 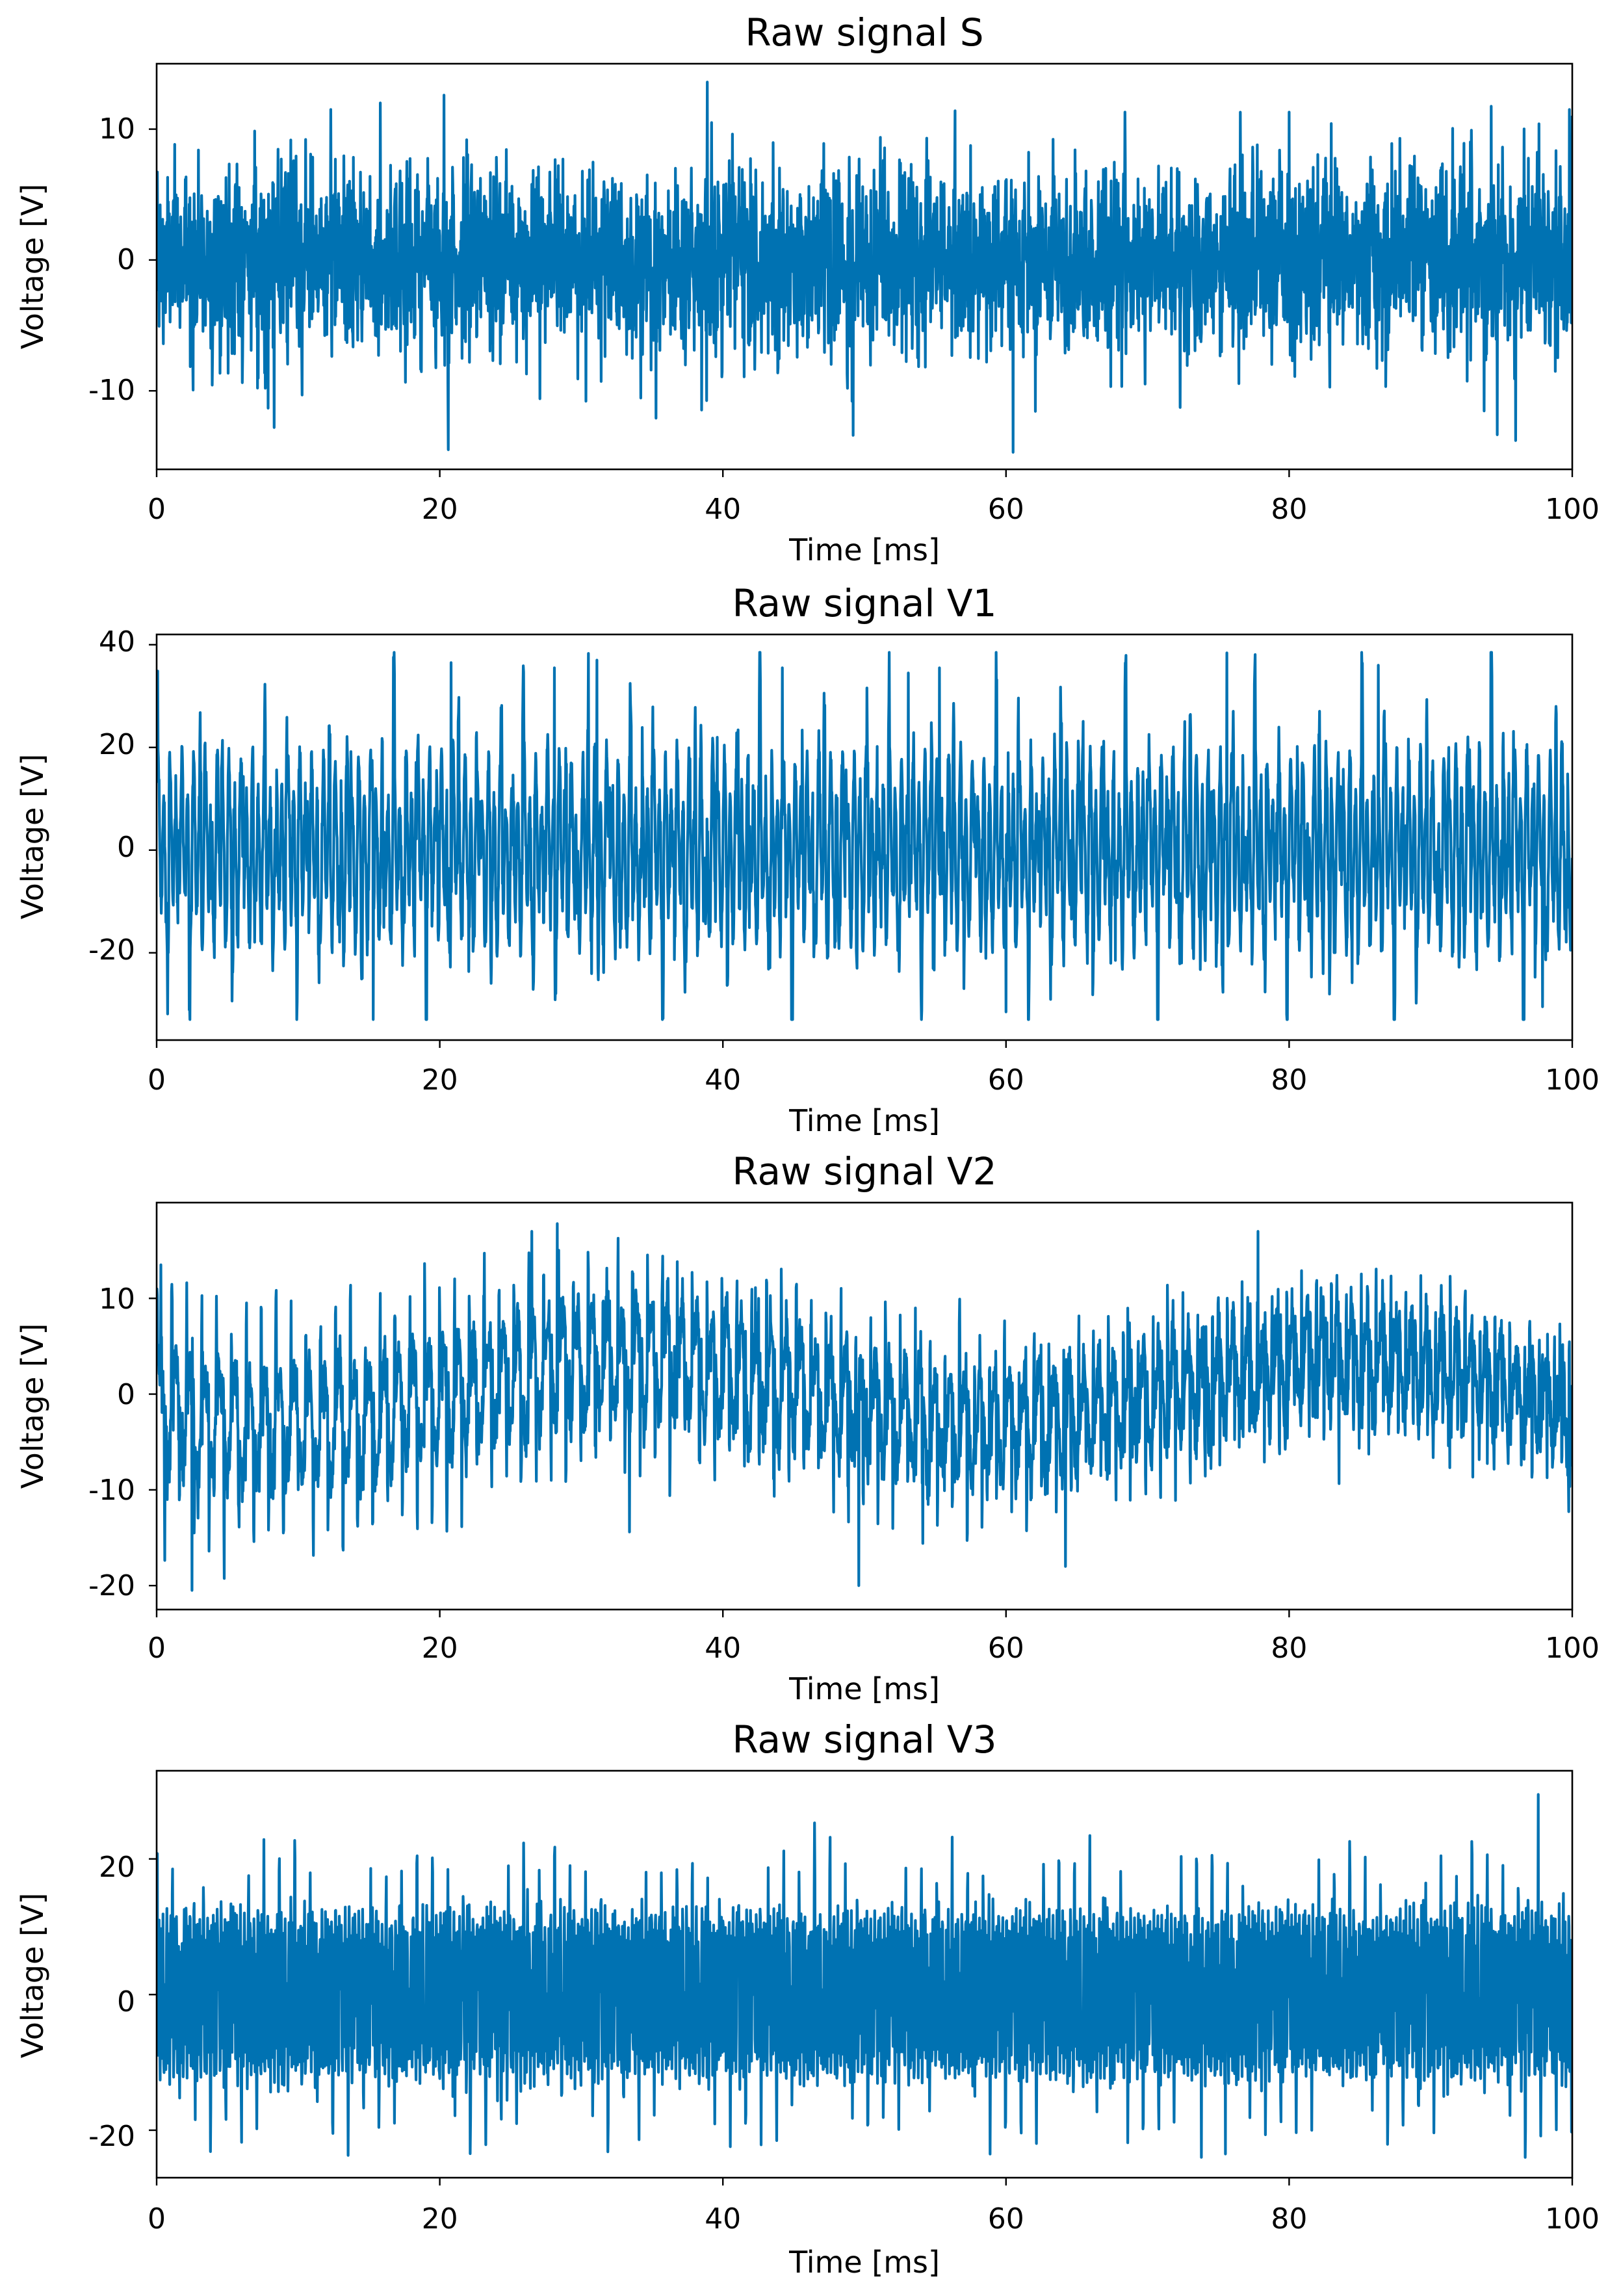 What do you see at coordinates (111, 259) in the screenshot?
I see `y-tick-labels: -10 0 10` at bounding box center [111, 259].